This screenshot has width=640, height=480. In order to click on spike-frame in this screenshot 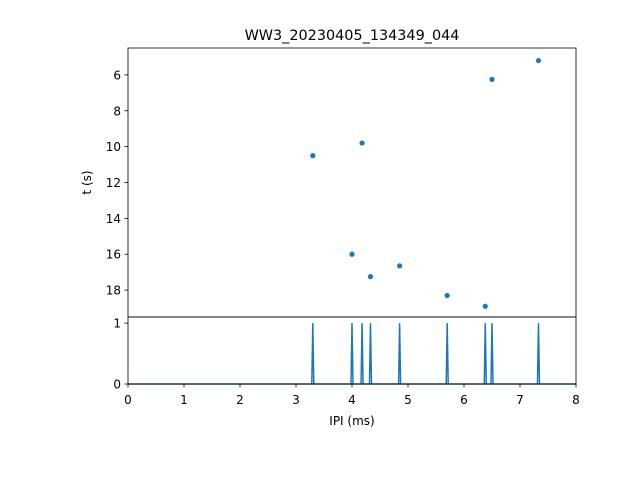, I will do `click(352, 350)`.